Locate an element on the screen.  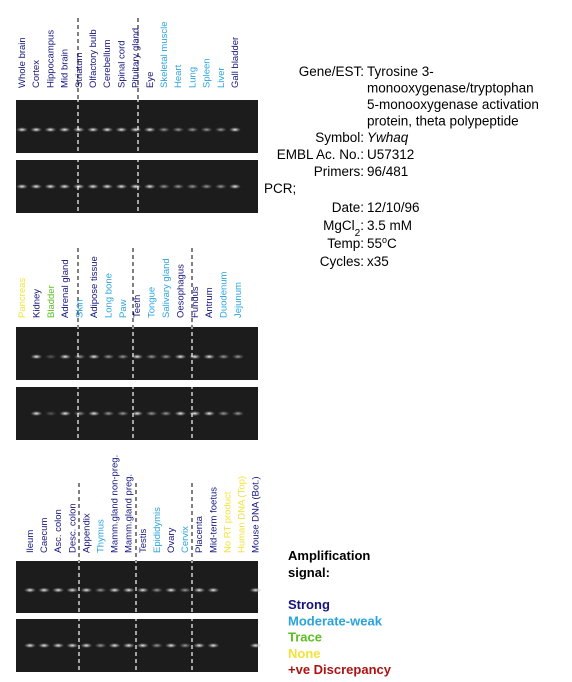
lane-label: Long bone is located at coordinates (108, 295).